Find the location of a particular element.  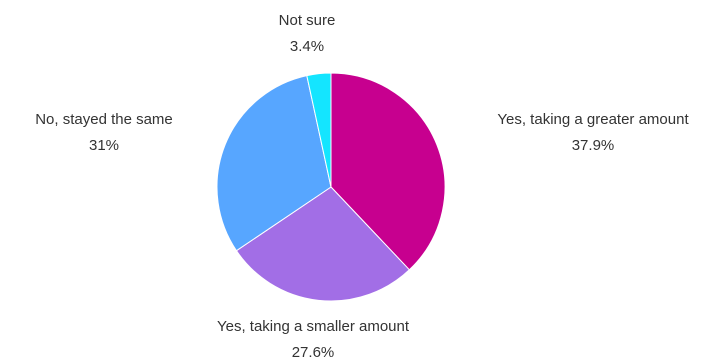

slice-value-not-sure: 3.4% is located at coordinates (307, 46).